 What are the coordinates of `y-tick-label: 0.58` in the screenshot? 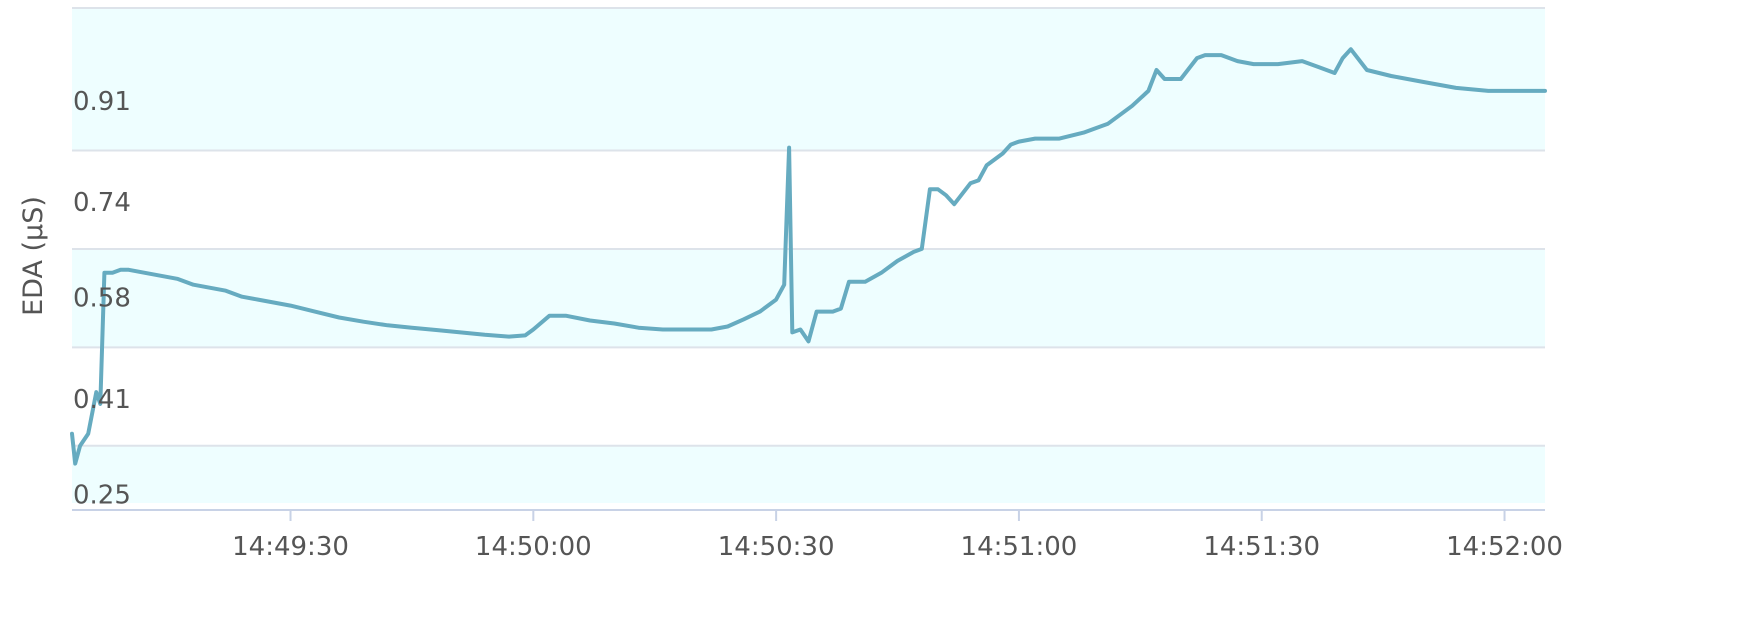 It's located at (102, 299).